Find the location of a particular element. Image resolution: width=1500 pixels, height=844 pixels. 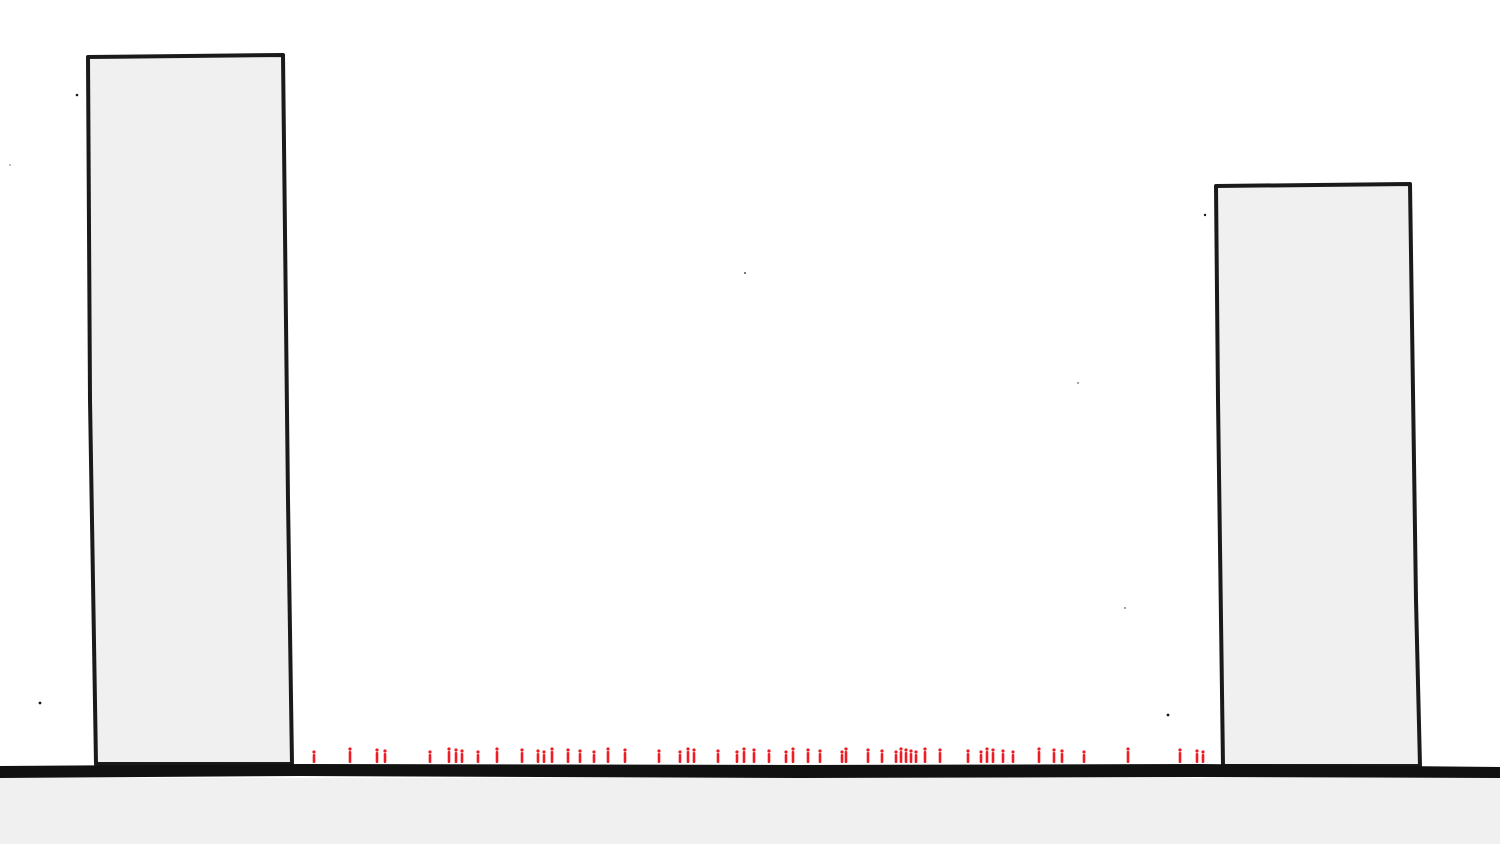

short-building-right is located at coordinates (1318, 475).